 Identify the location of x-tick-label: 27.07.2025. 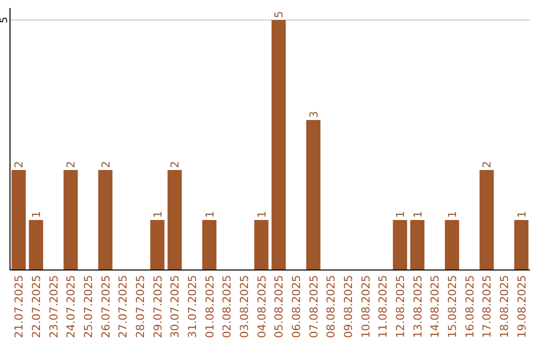
(123, 306).